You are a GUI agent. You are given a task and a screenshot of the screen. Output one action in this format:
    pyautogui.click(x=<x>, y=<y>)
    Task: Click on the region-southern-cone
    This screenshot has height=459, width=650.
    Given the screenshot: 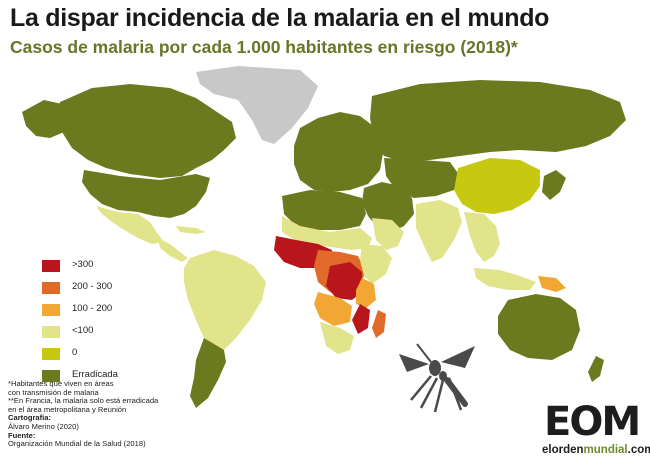 What is the action you would take?
    pyautogui.click(x=208, y=373)
    